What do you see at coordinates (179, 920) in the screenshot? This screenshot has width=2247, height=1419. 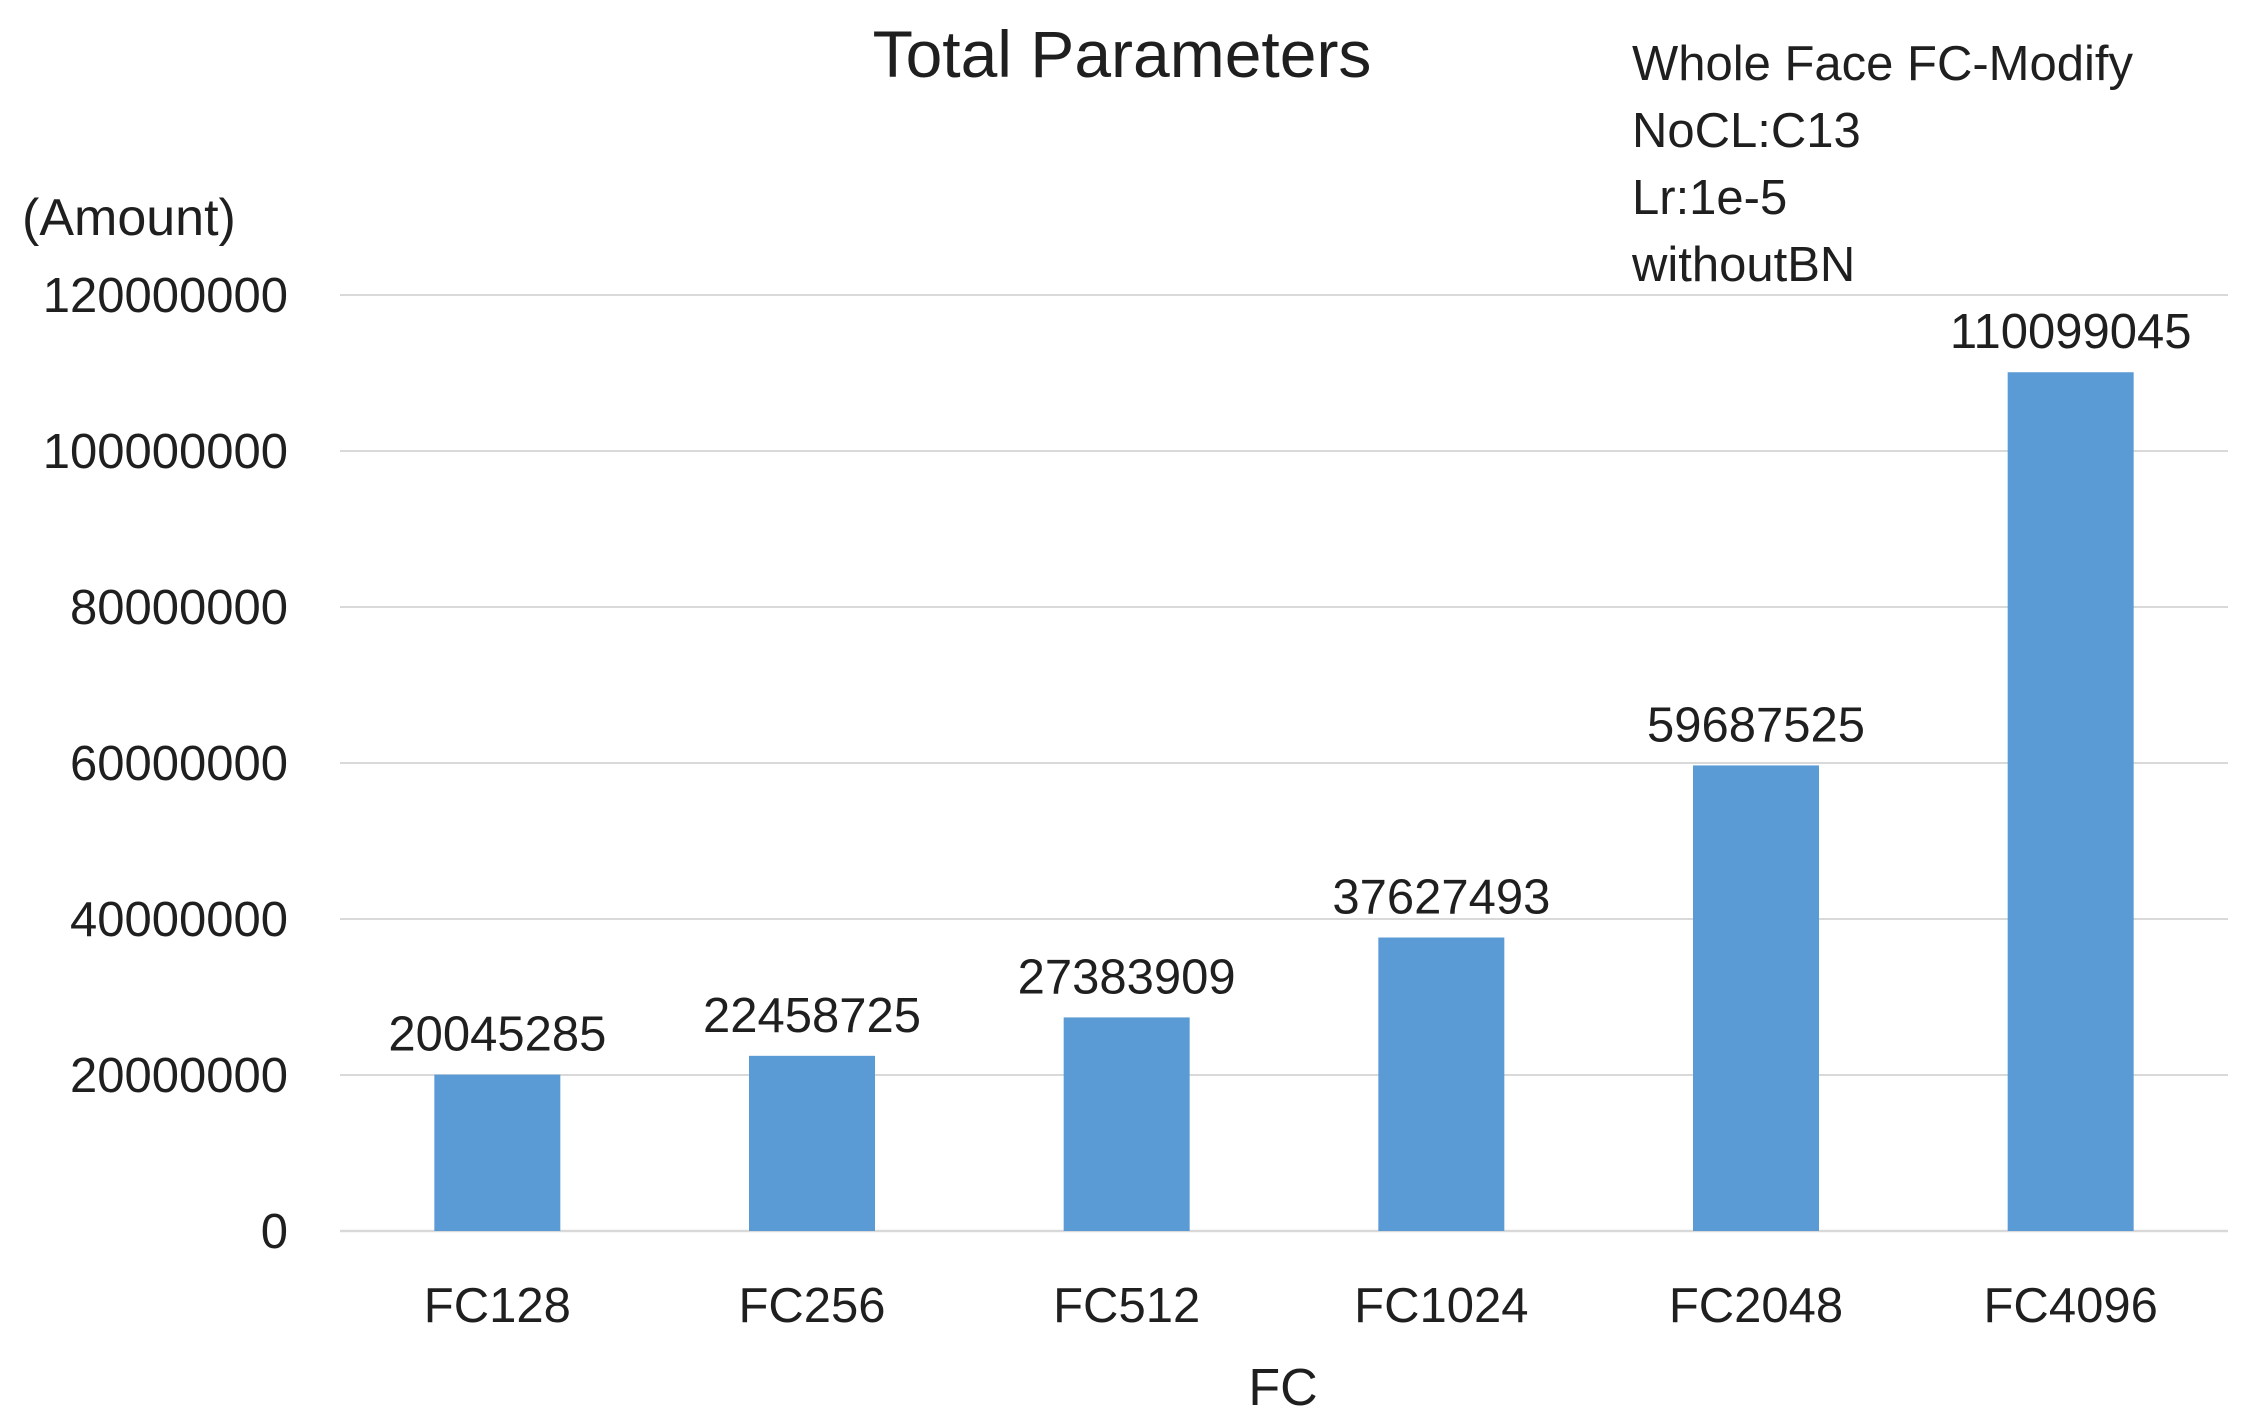 I see `y-tick-label: 40000000` at bounding box center [179, 920].